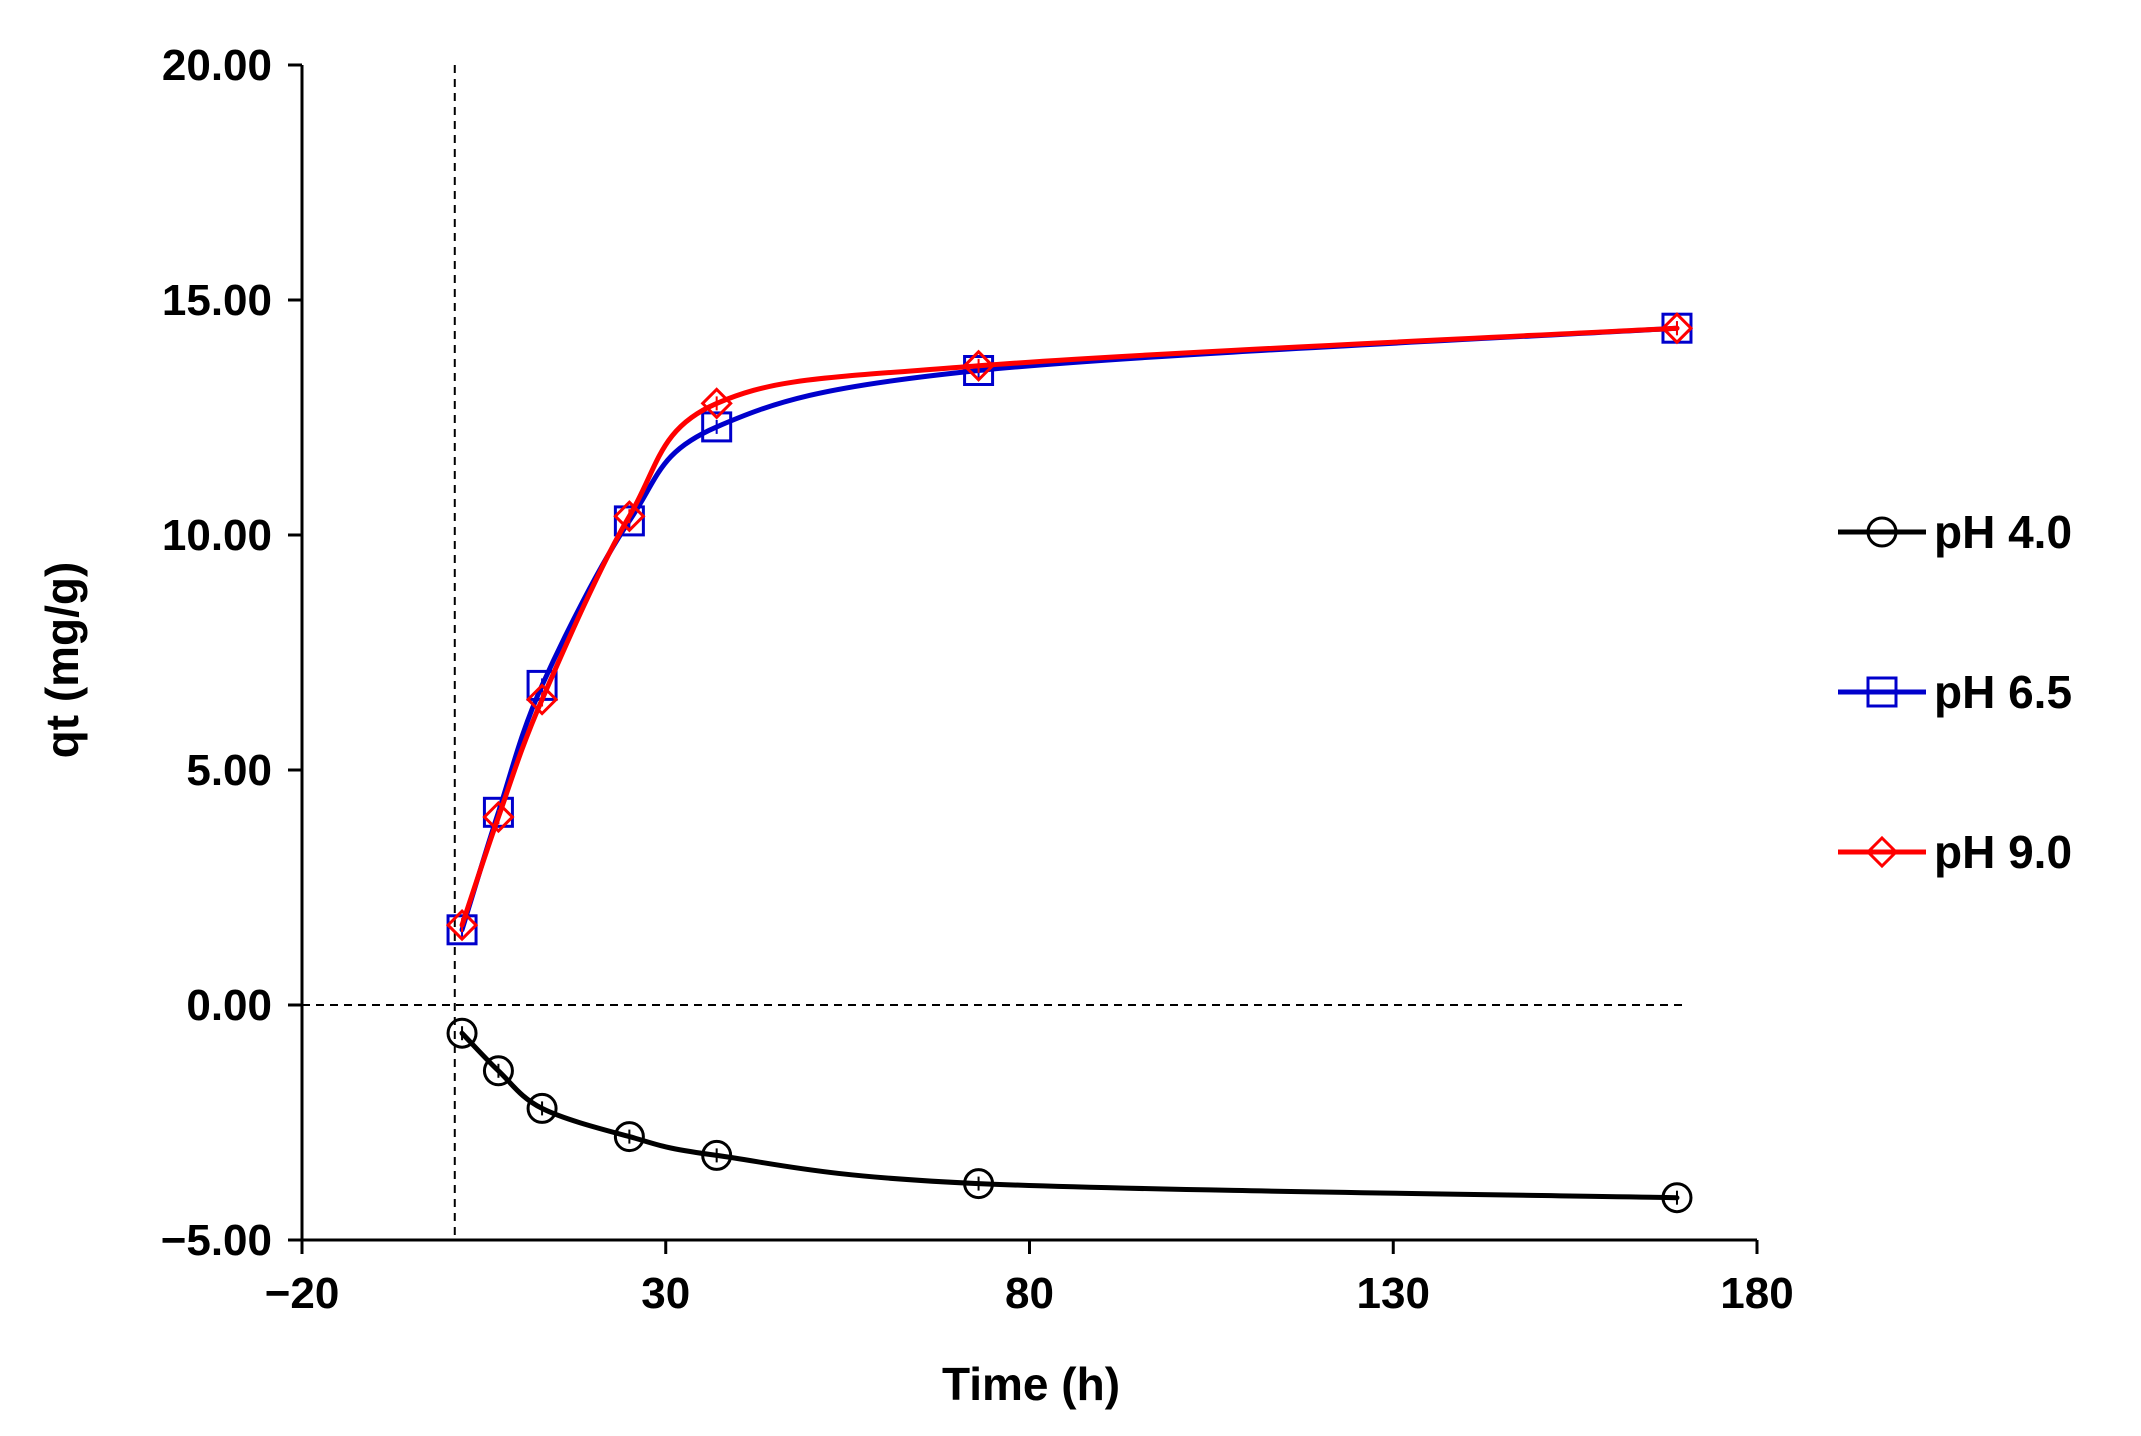  I want to click on legend-item-ph-9-0: pH 9.0, so click(1955, 852).